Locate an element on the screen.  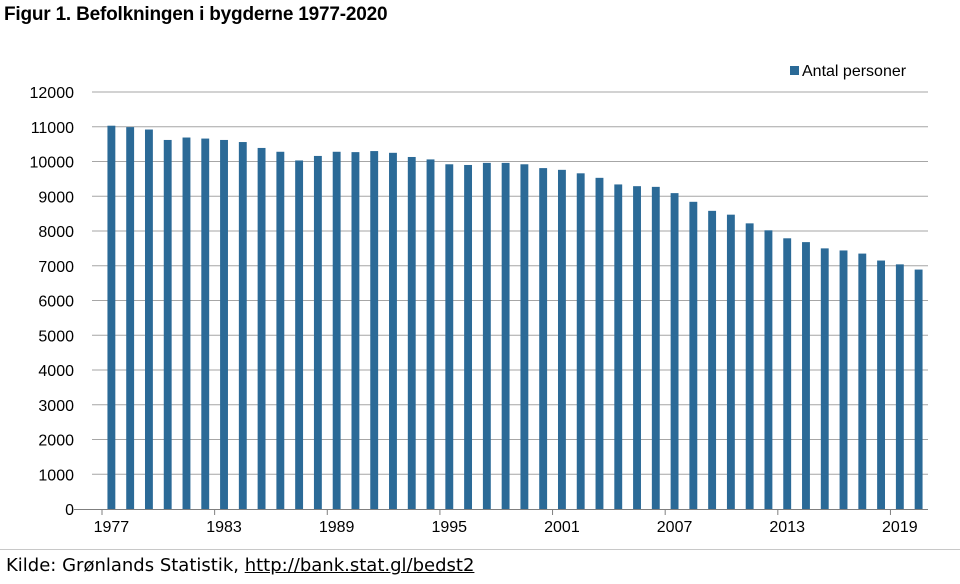
y-tick-label: 9000 is located at coordinates (56, 197).